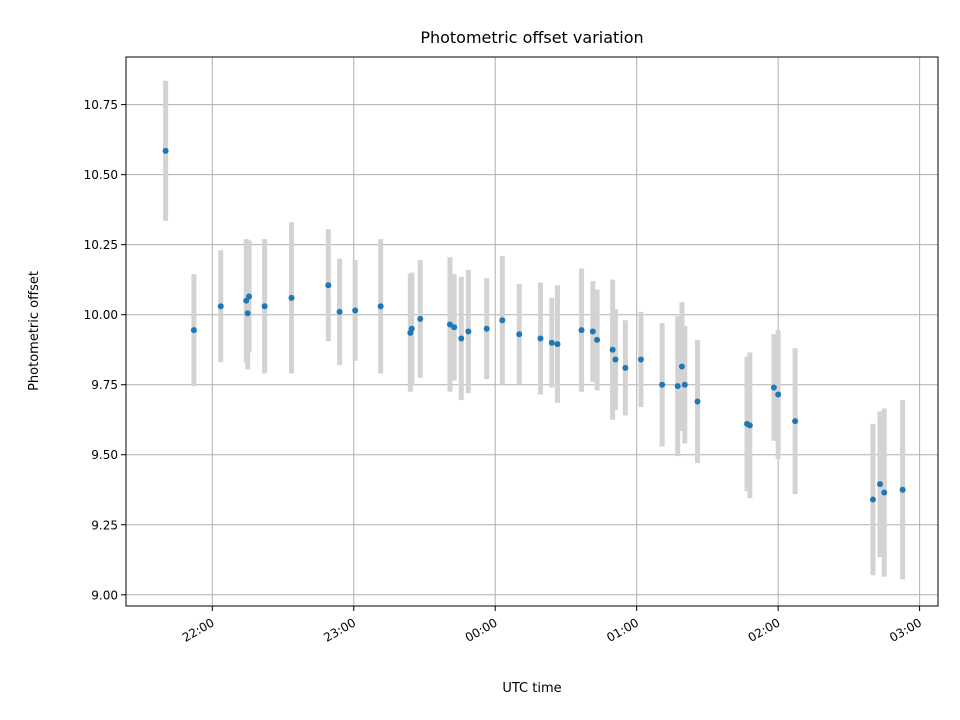  What do you see at coordinates (531, 37) in the screenshot?
I see `chart-title: Photometric offset variation` at bounding box center [531, 37].